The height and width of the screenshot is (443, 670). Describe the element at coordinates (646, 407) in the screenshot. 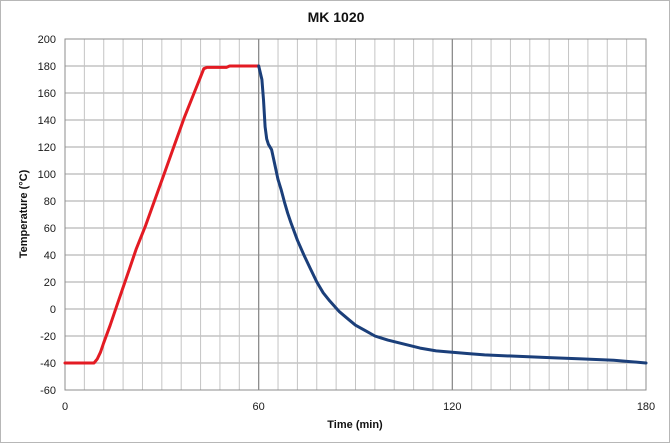

I see `x-tick-label: 180` at that location.